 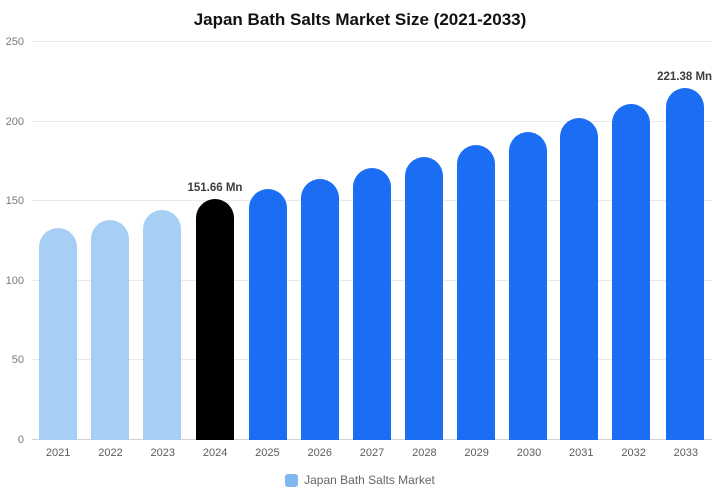 I want to click on y-axis-label: 200, so click(x=14, y=121).